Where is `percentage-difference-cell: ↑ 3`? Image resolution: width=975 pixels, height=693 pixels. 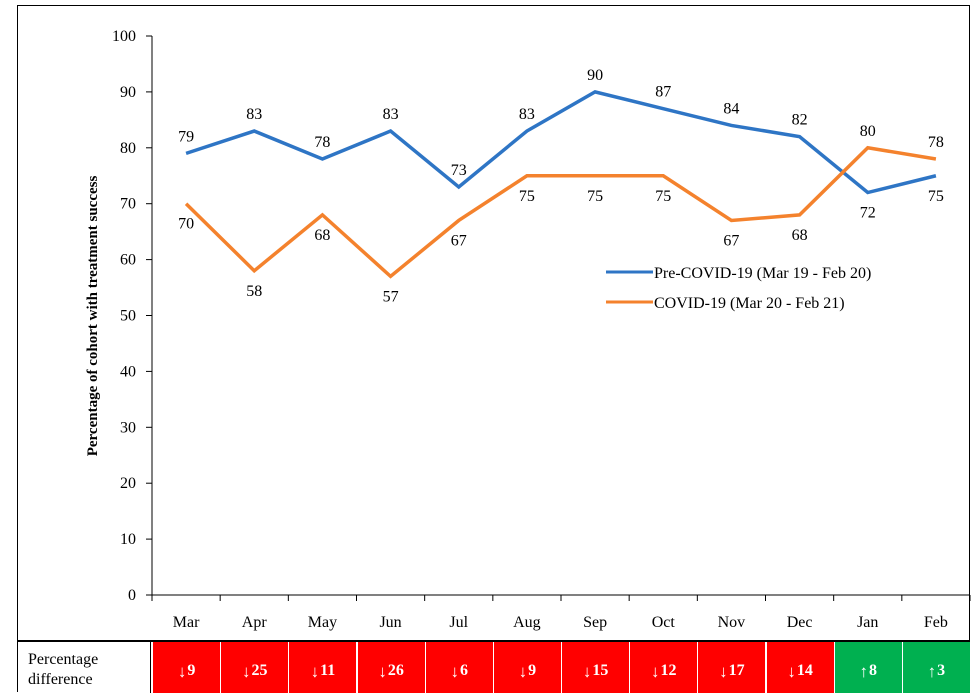
percentage-difference-cell: ↑ 3 is located at coordinates (936, 667).